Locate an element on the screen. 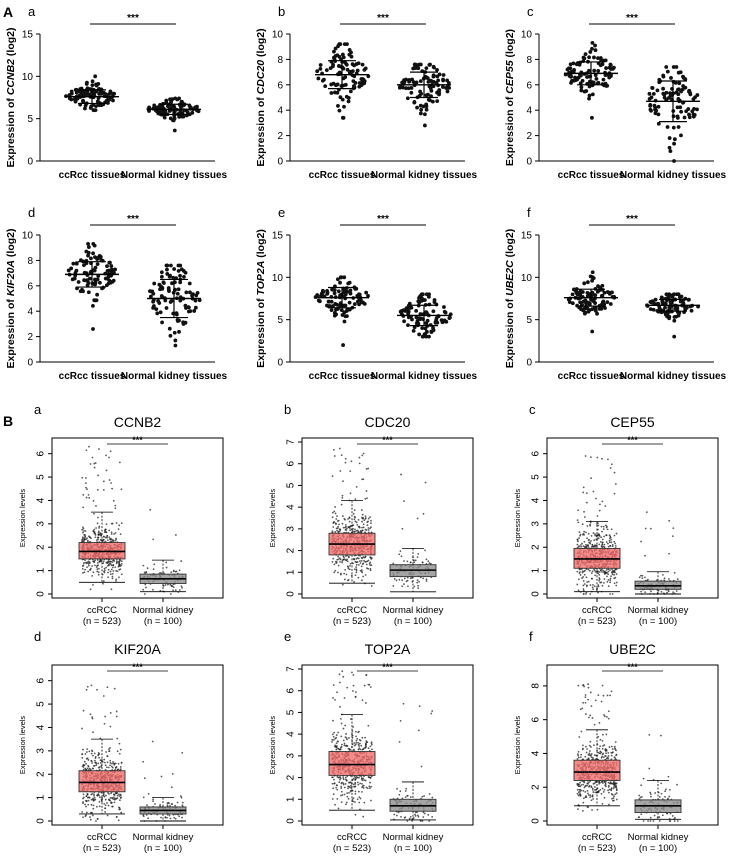  y-tick-label: 2 is located at coordinates (291, 550).